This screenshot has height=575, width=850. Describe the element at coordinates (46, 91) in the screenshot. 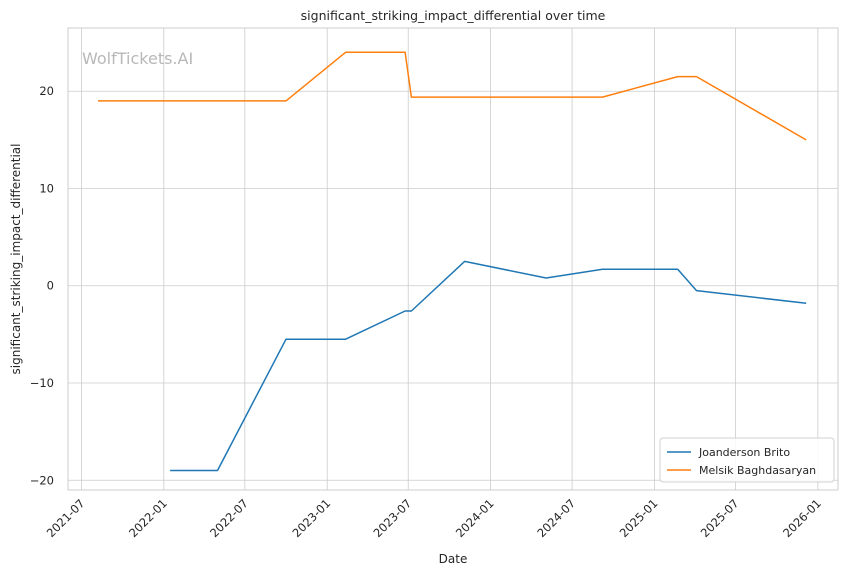

I see `y-tick-label: 20` at that location.